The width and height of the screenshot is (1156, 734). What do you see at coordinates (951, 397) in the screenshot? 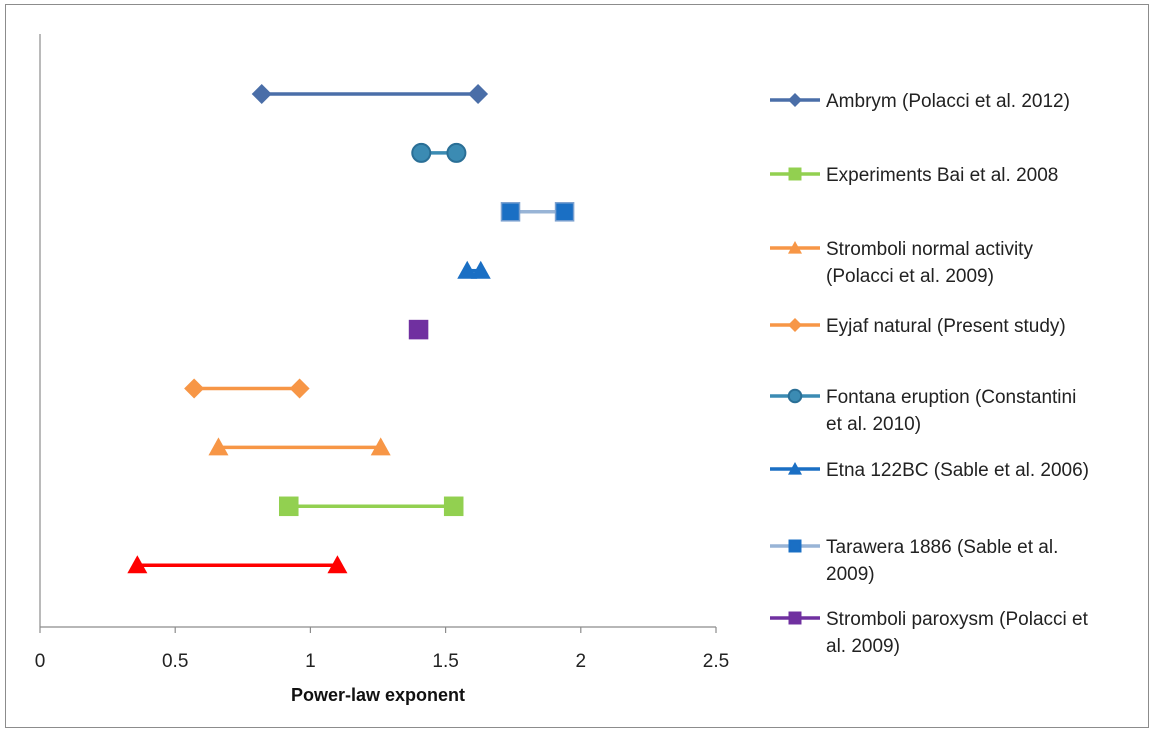
I see `legend-label: Fontana eruption (Constantini` at bounding box center [951, 397].